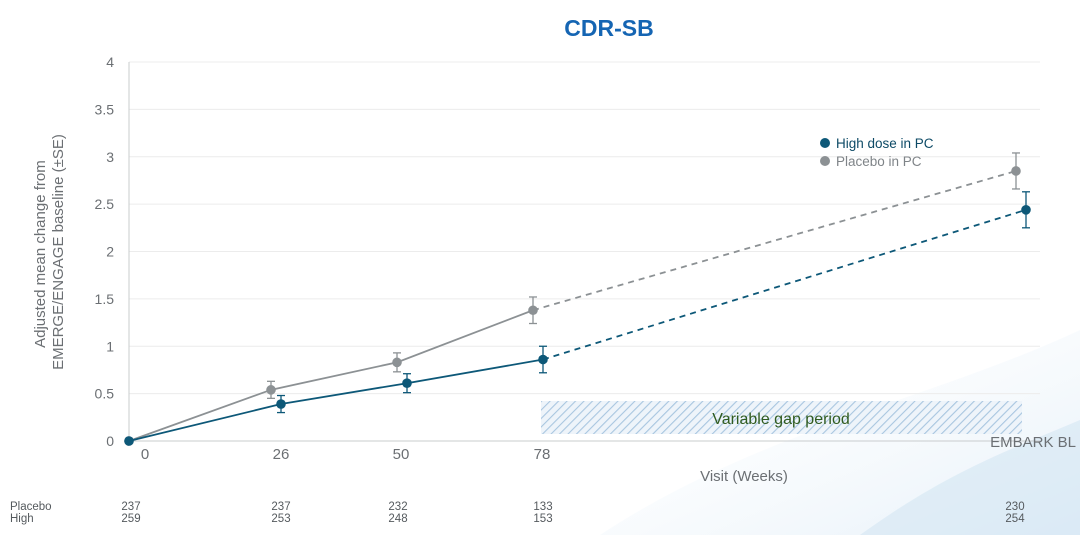  I want to click on legend-marker-placebo, so click(825, 161).